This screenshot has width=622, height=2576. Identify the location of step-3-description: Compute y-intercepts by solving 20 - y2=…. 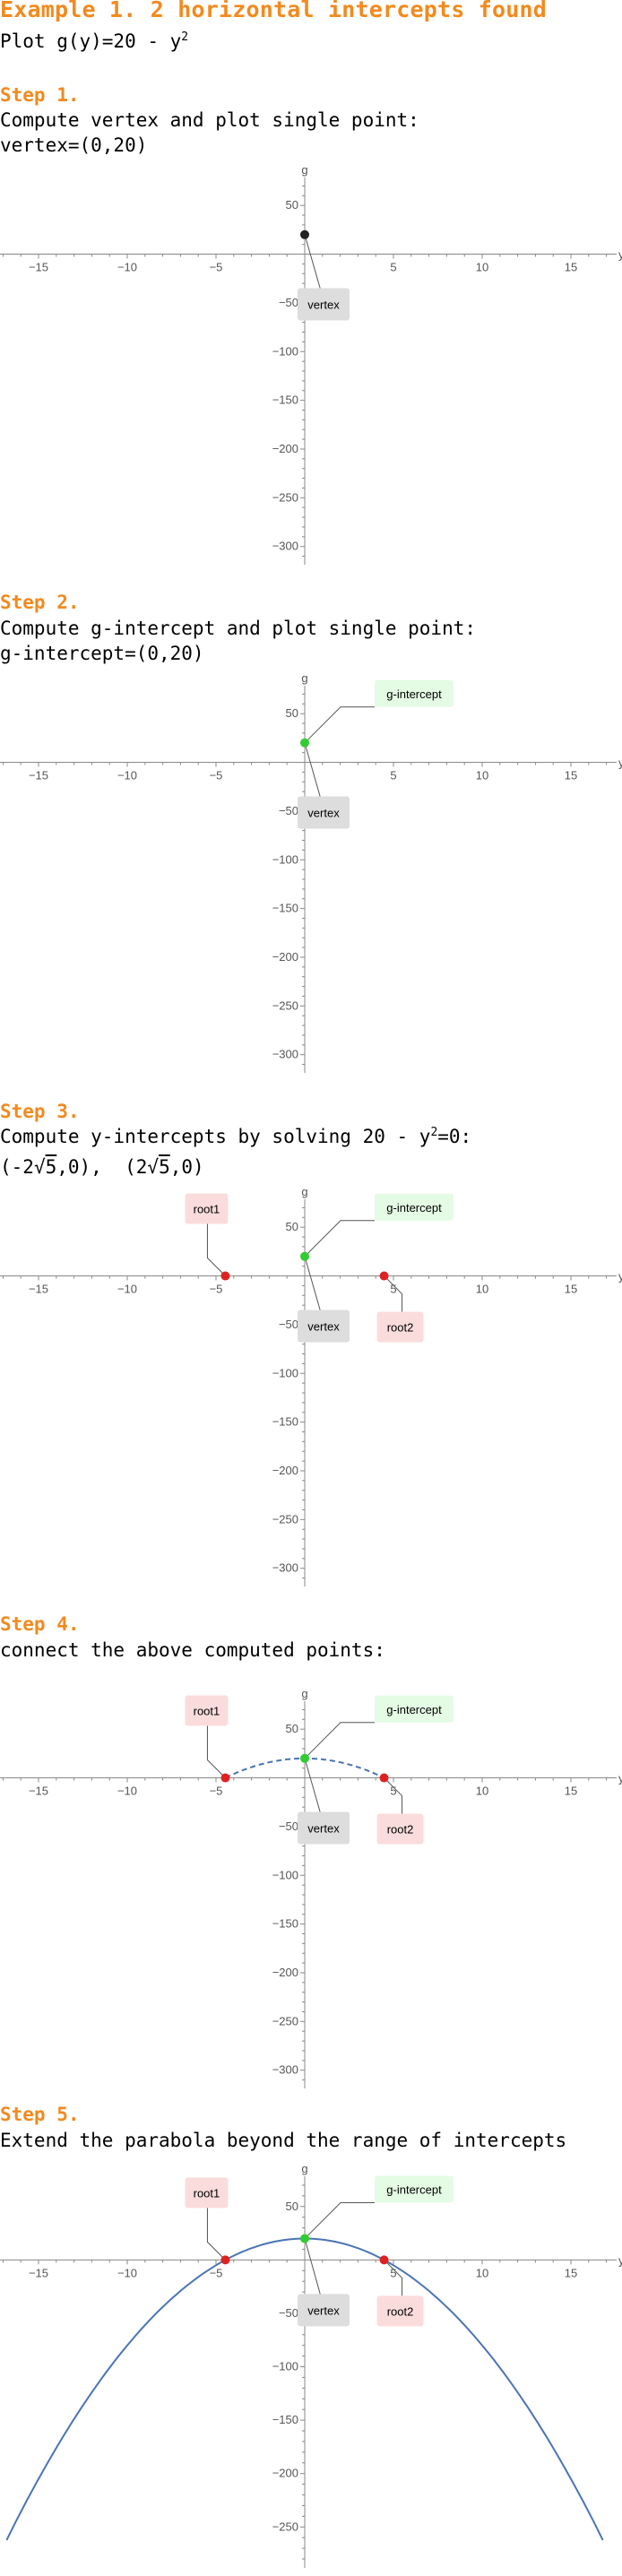
(235, 1136).